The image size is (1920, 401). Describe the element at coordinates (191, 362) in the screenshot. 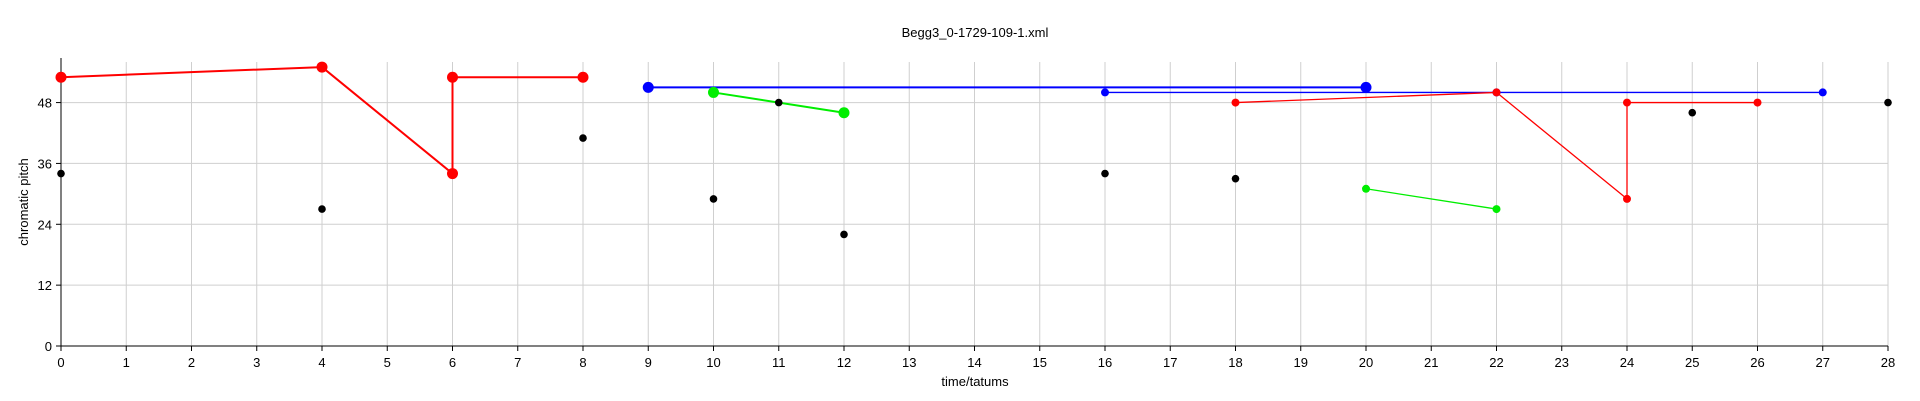

I see `x-tick-label: 2` at that location.